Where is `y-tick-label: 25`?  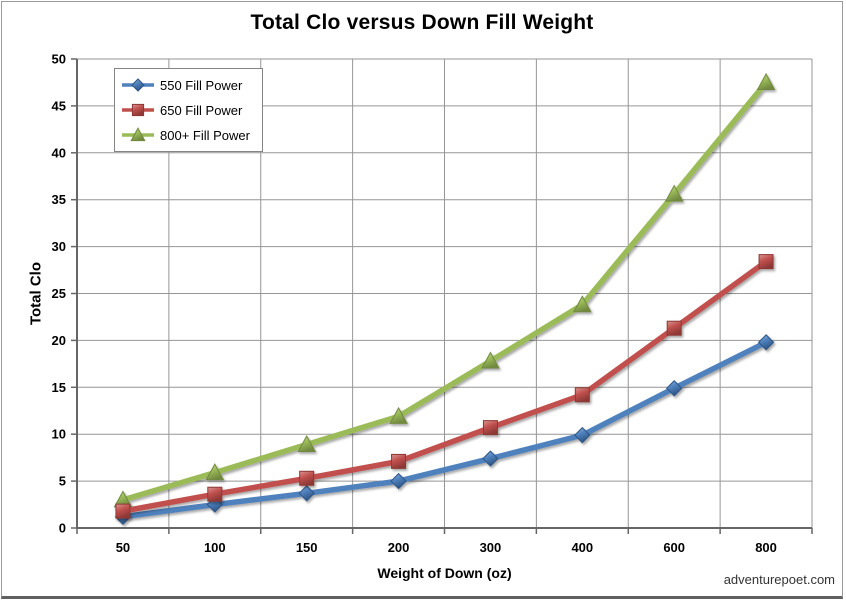
y-tick-label: 25 is located at coordinates (59, 293).